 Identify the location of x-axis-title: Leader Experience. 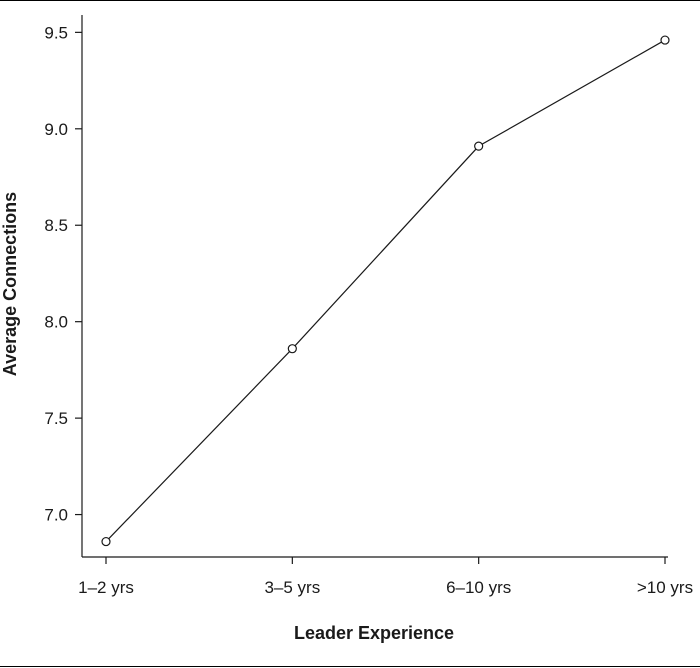
(374, 633).